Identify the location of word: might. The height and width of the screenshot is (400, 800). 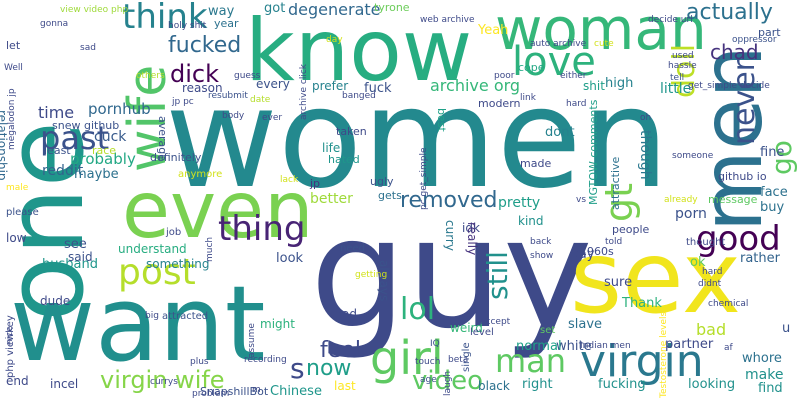
(277, 324).